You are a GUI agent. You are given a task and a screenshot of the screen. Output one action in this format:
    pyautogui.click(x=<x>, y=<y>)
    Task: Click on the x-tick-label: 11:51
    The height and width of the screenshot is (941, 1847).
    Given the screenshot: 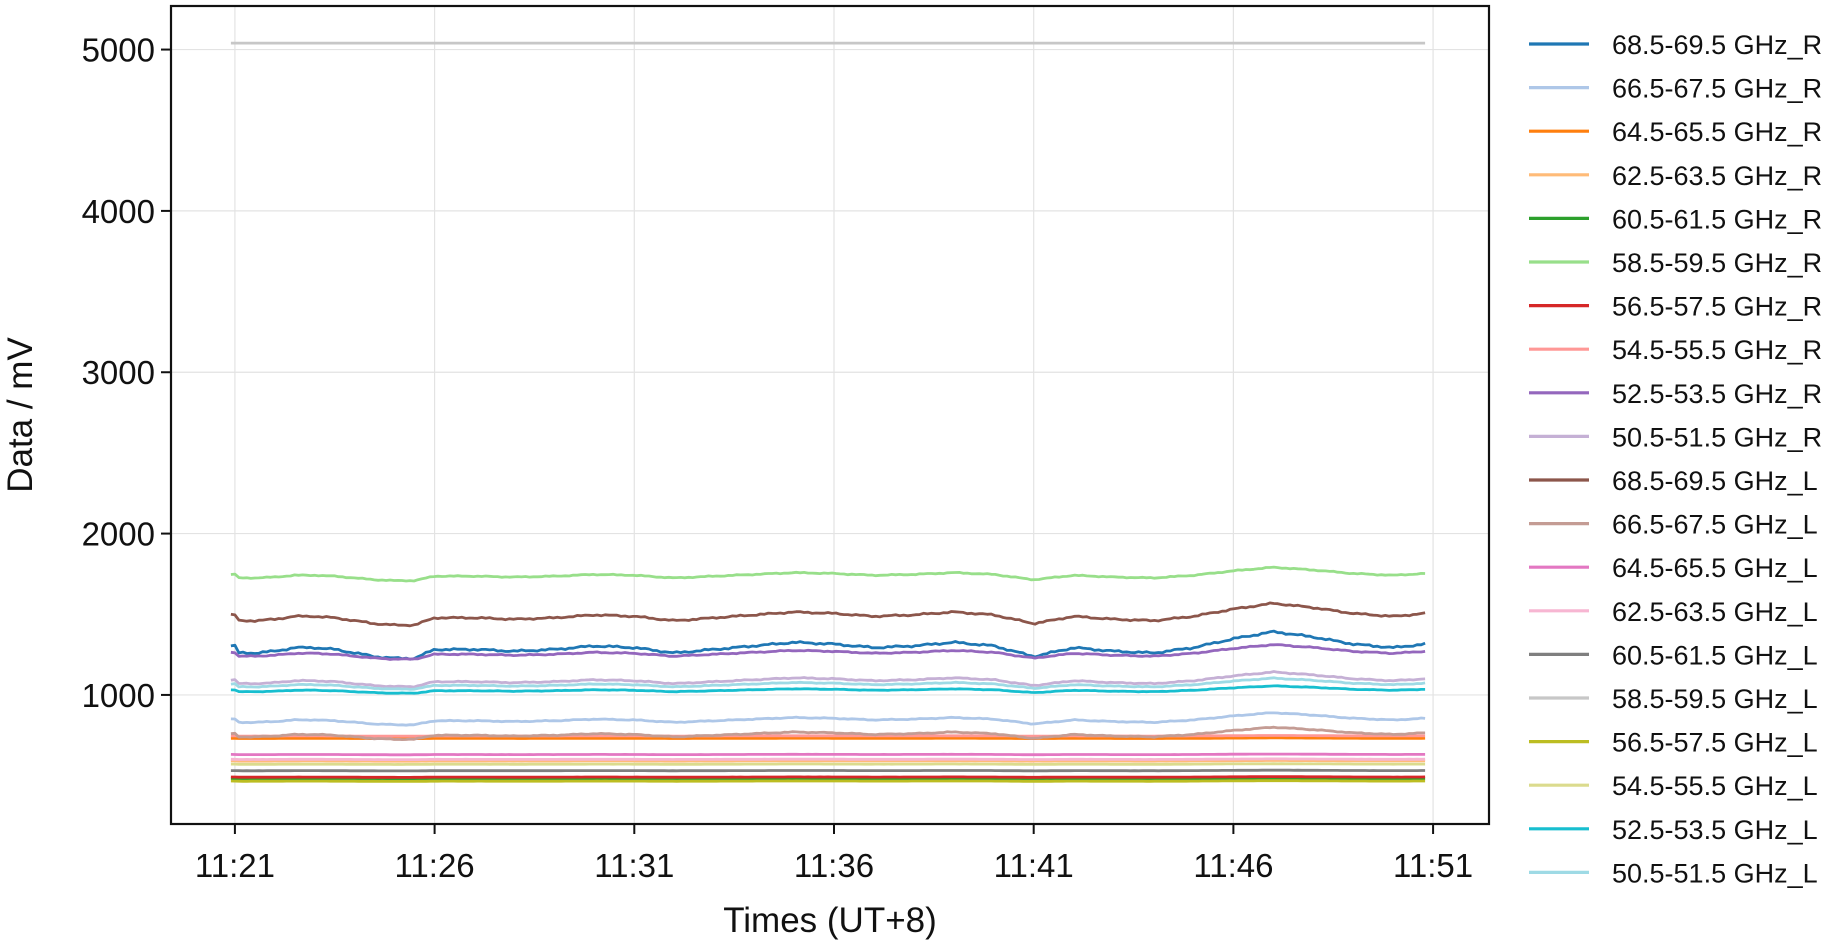 What is the action you would take?
    pyautogui.click(x=1433, y=865)
    